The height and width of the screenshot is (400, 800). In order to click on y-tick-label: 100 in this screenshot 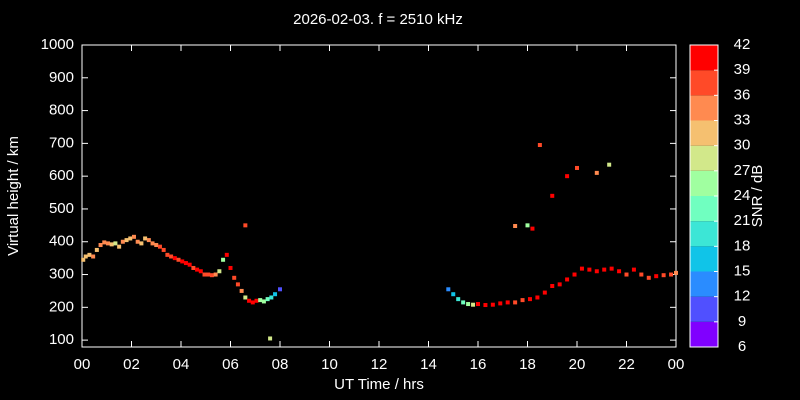, I will do `click(61, 339)`.